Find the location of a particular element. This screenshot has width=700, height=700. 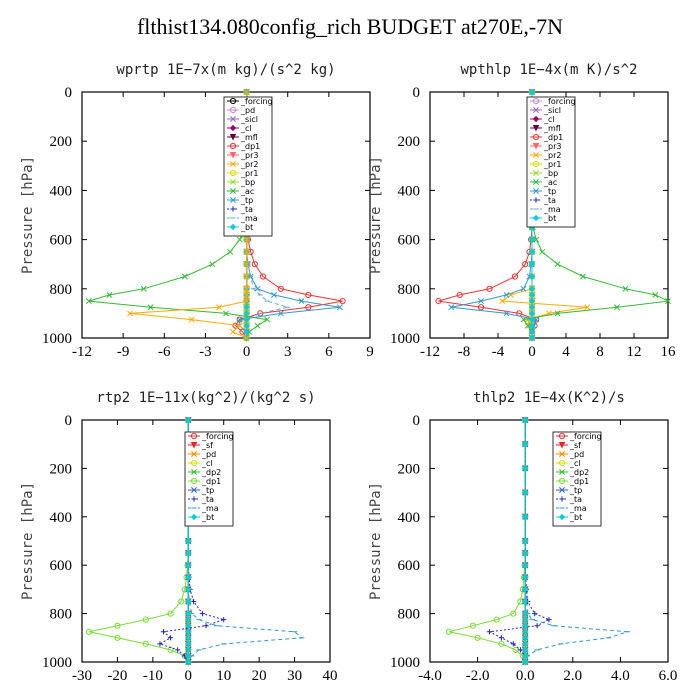

legend-label: _dp1 is located at coordinates (250, 146).